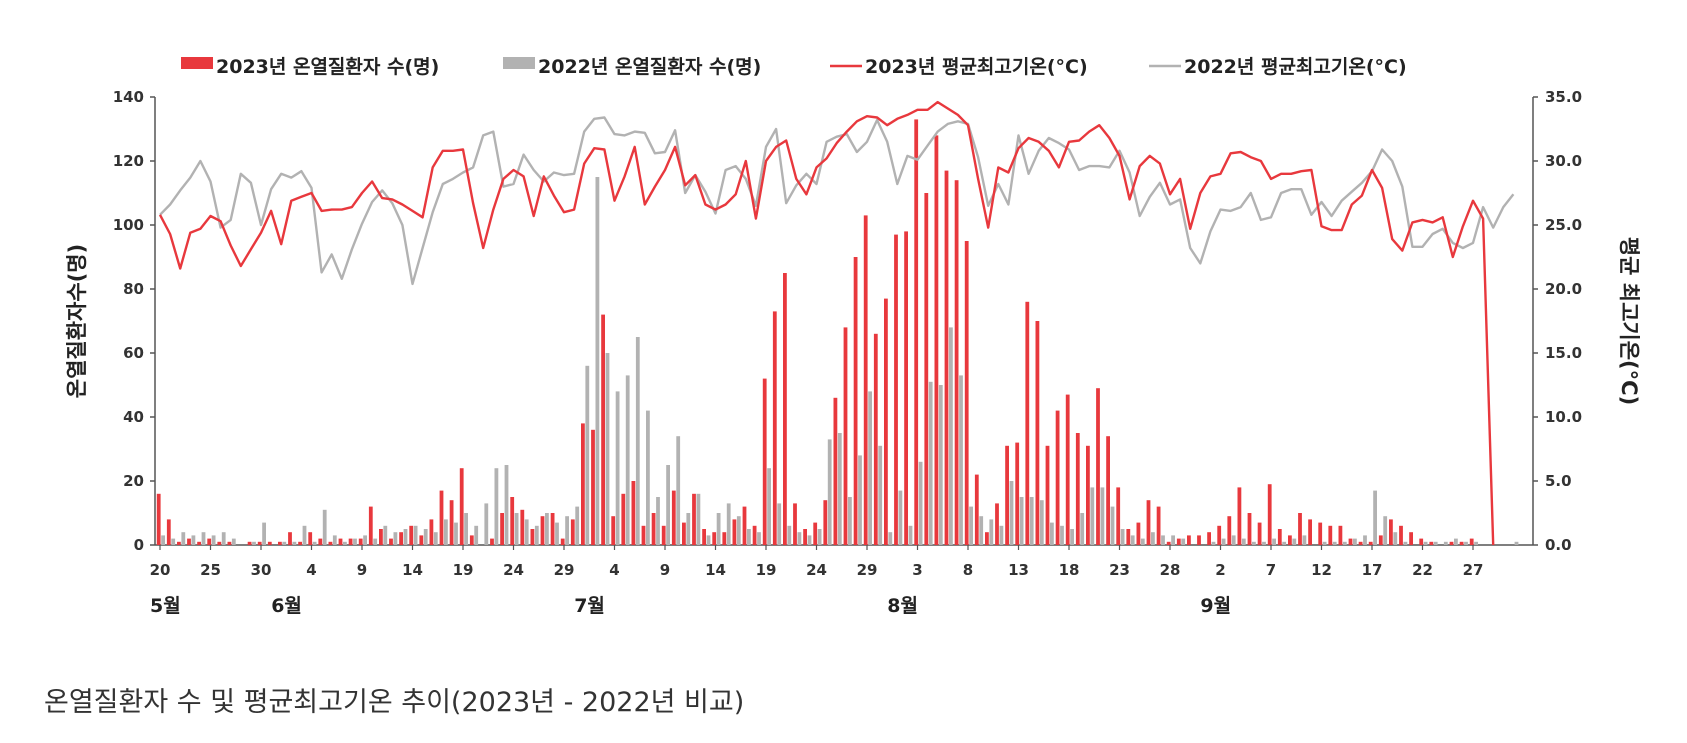 This screenshot has width=1687, height=743. I want to click on y-right-tick-label: 5.0, so click(1558, 481).